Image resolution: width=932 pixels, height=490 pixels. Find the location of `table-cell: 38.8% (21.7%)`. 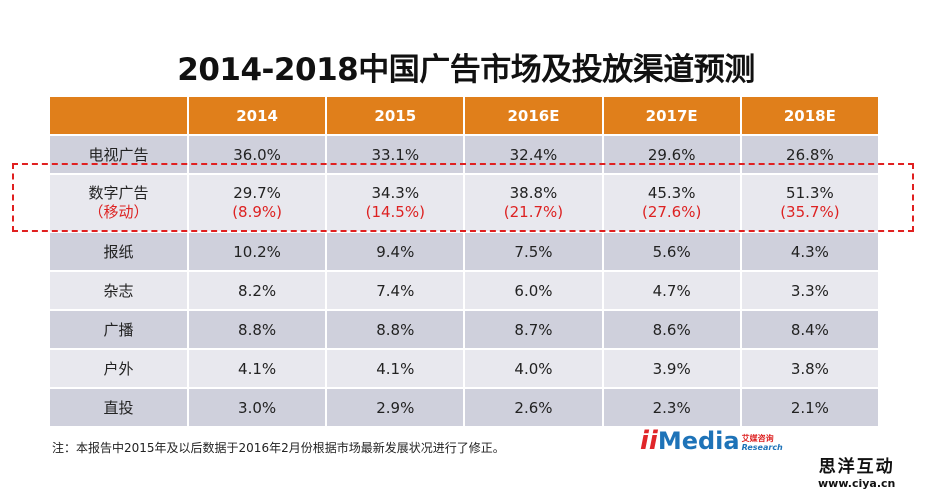

table-cell: 38.8% (21.7%) is located at coordinates (533, 203).